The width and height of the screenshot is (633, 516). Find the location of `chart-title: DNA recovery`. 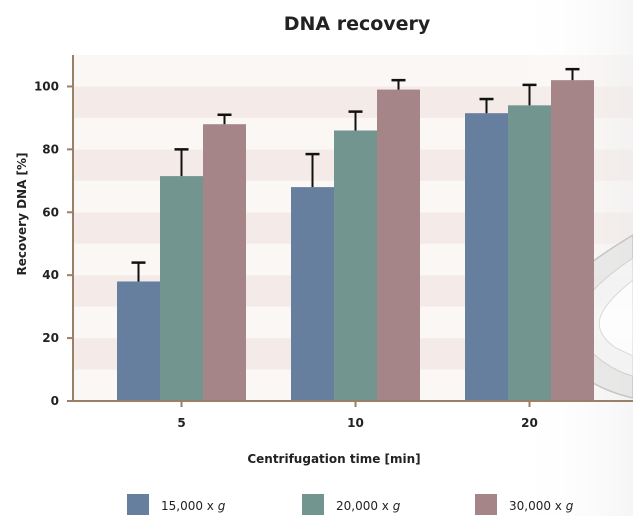

chart-title: DNA recovery is located at coordinates (357, 24).